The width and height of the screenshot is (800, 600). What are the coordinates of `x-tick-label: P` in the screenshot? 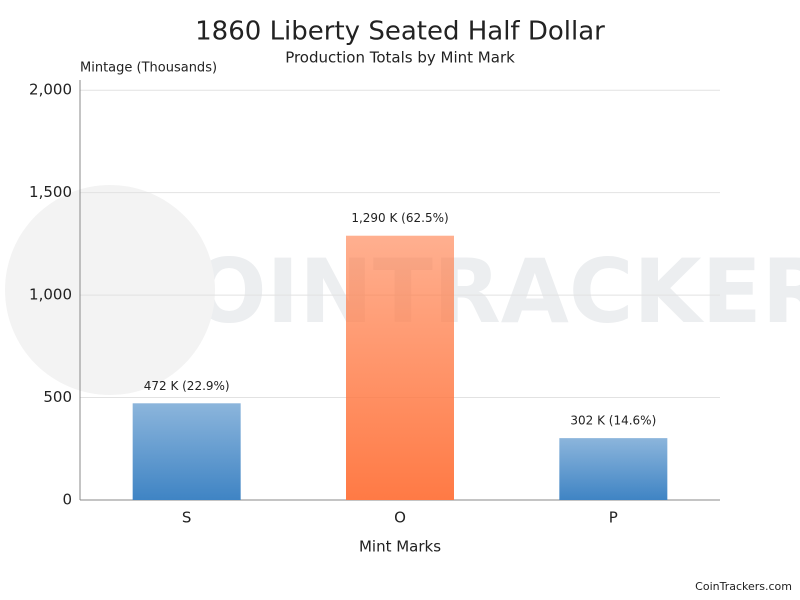 It's located at (613, 518).